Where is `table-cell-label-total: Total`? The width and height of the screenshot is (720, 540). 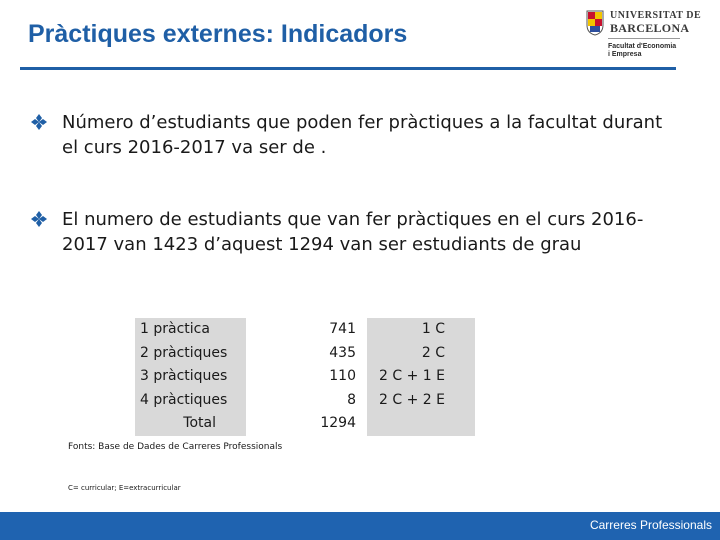 table-cell-label-total: Total is located at coordinates (199, 423).